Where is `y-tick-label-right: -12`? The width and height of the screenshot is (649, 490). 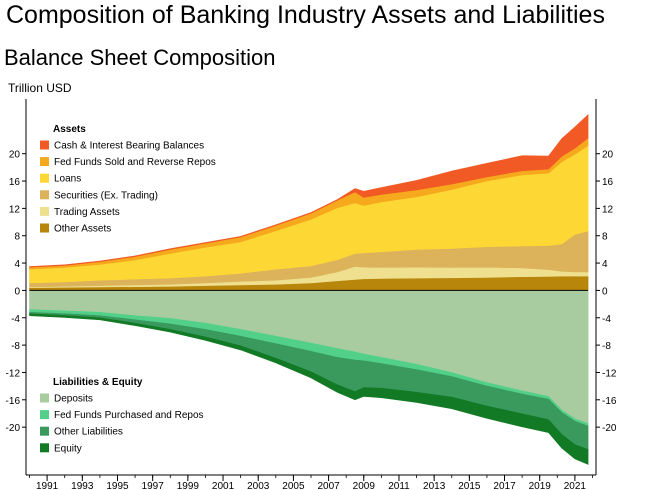
y-tick-label-right: -12 is located at coordinates (609, 373).